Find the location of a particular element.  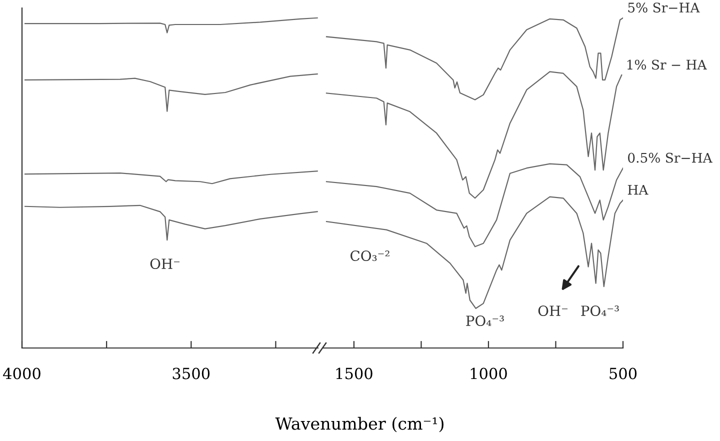

series-label: 1% Sr − HA is located at coordinates (667, 65).